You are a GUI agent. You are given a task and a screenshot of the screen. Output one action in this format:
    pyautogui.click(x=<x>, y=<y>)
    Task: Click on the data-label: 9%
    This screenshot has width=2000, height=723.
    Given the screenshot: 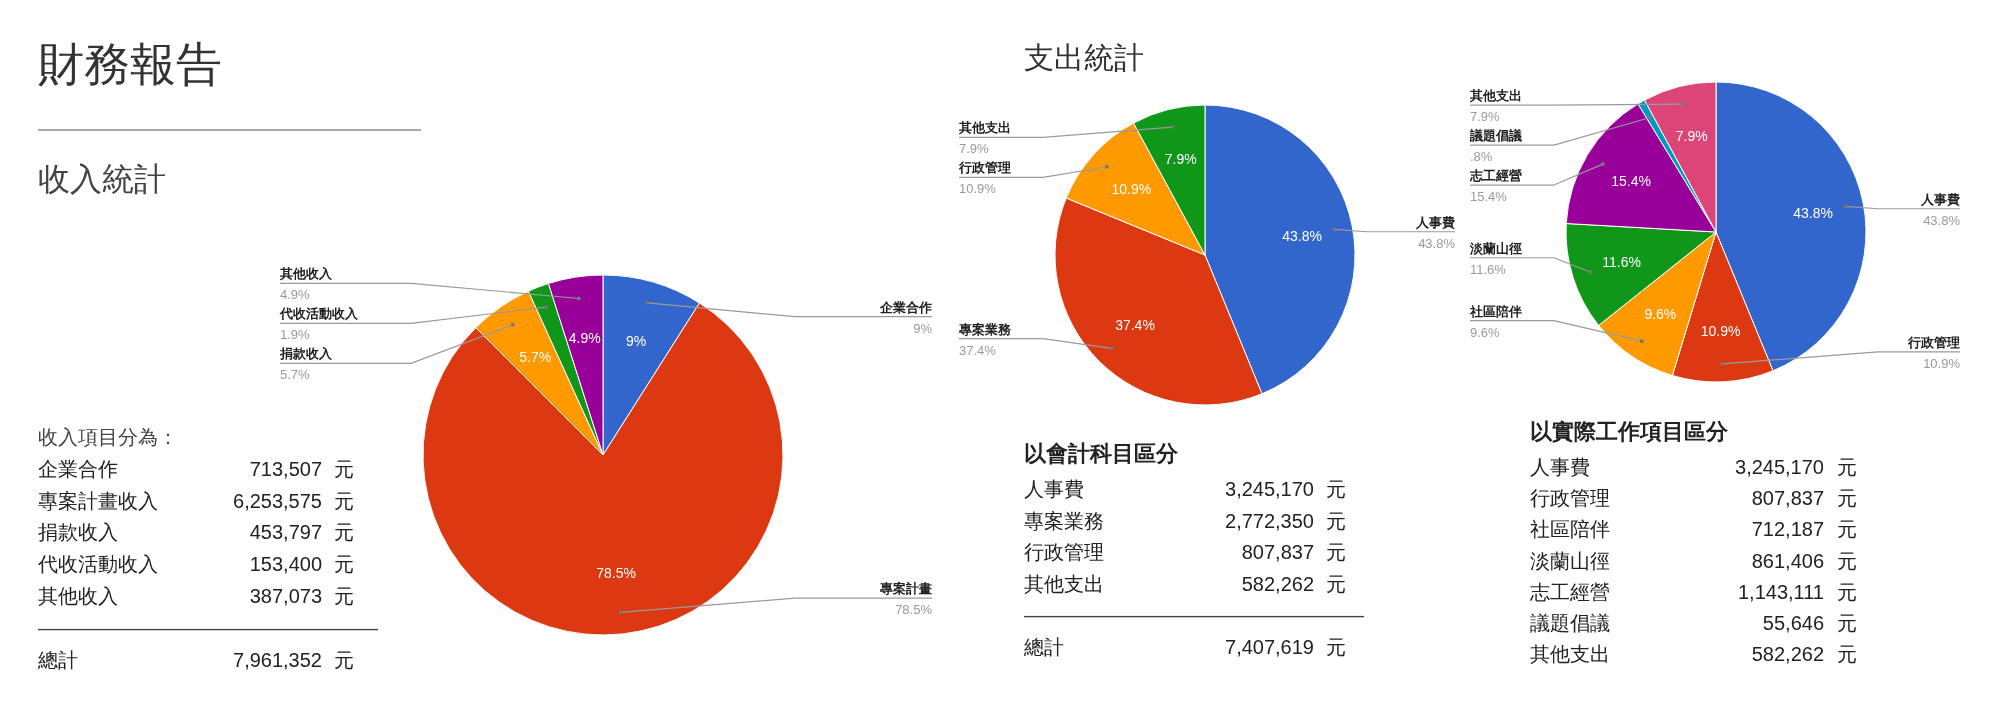 What is the action you would take?
    pyautogui.click(x=636, y=340)
    